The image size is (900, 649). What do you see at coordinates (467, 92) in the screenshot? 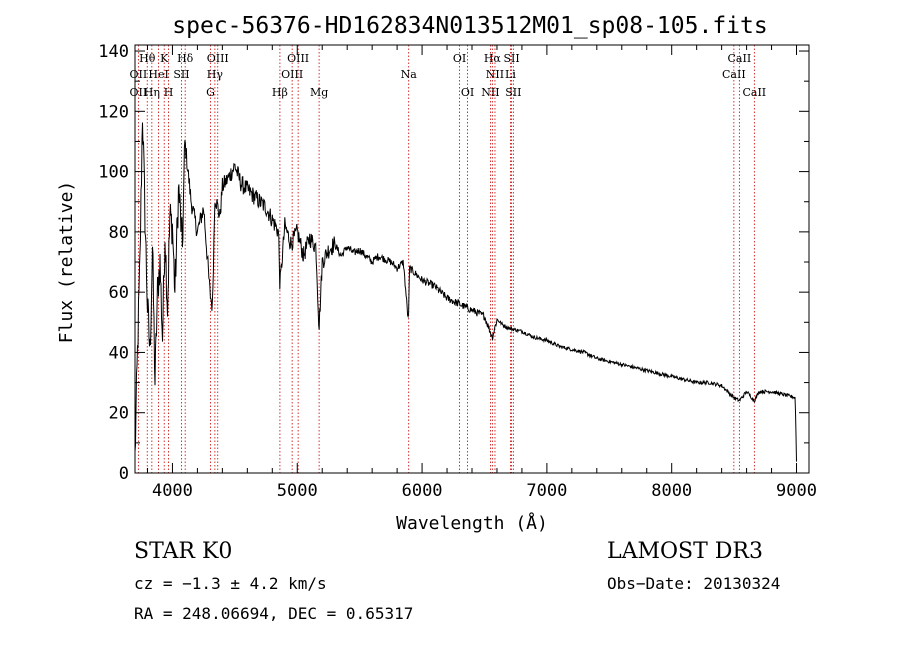
I see `line-label-24: OI` at bounding box center [467, 92].